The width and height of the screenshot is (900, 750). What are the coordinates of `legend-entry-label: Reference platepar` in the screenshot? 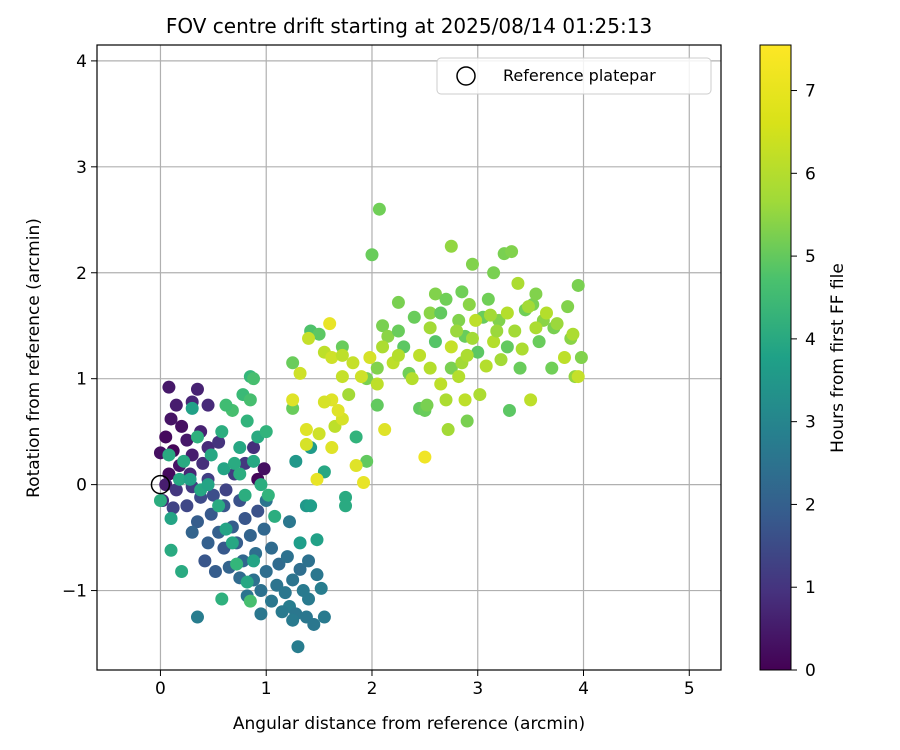 It's located at (579, 75).